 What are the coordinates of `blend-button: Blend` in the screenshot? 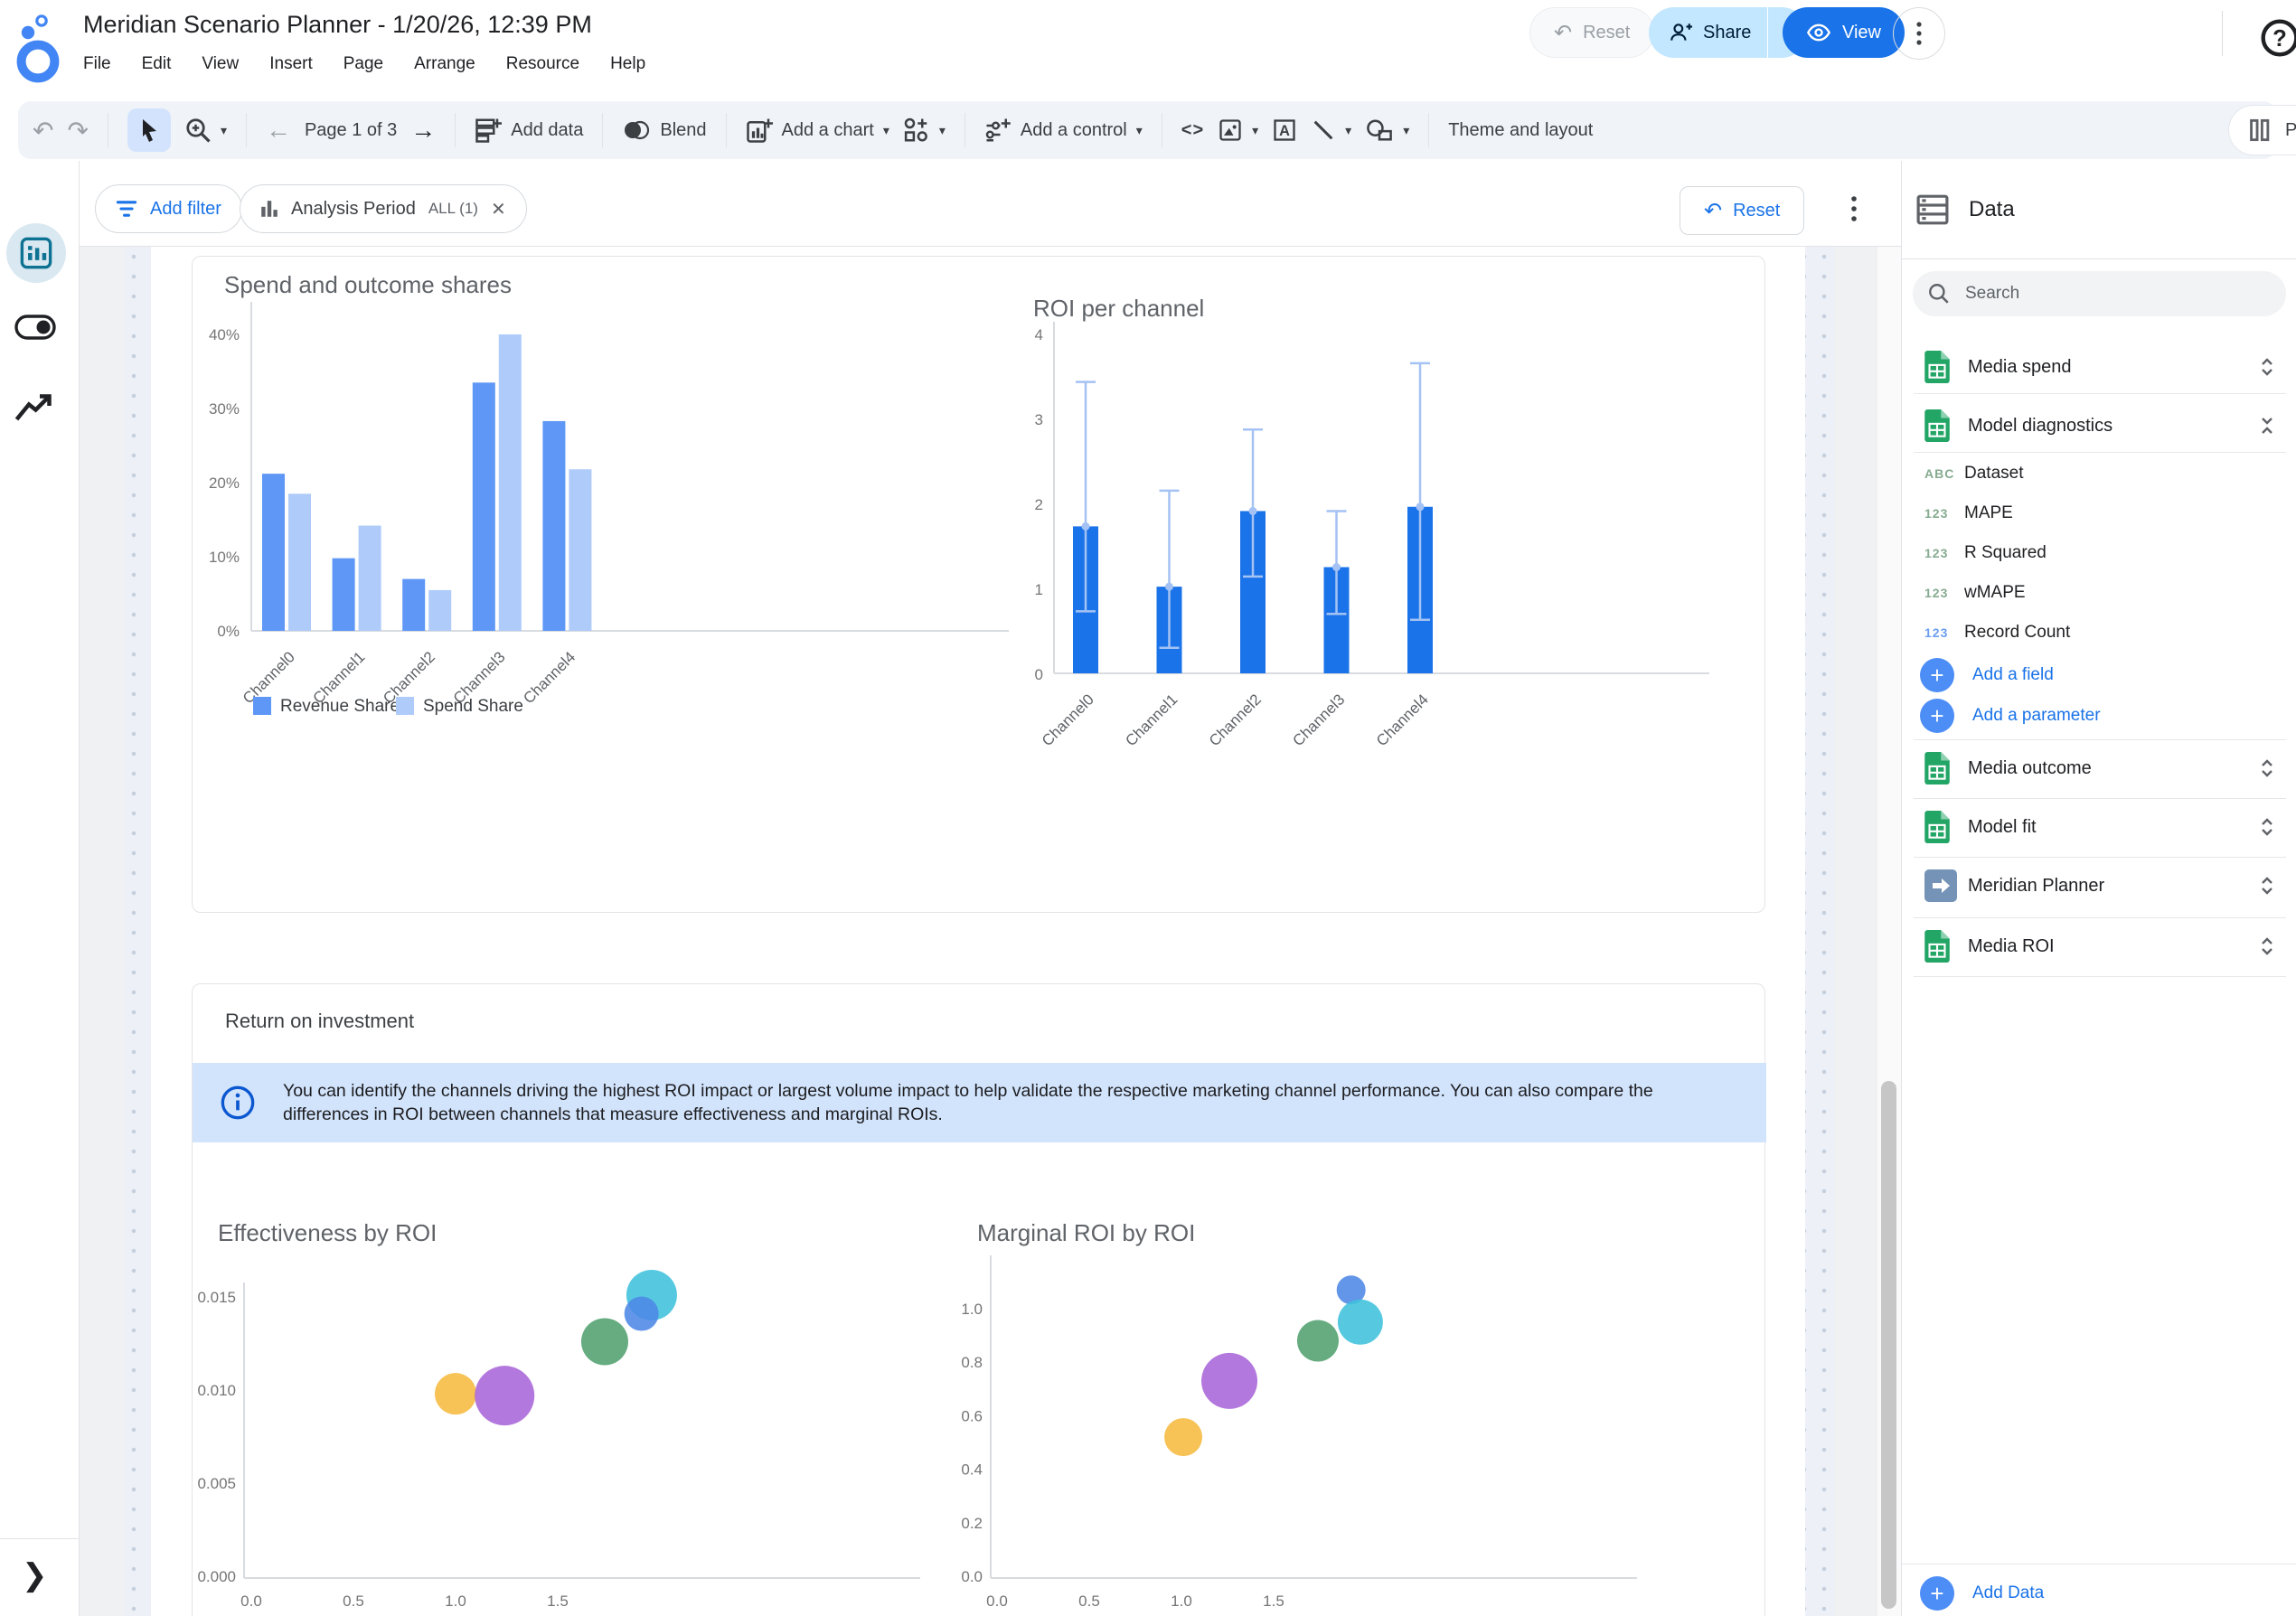 It's located at (664, 130).